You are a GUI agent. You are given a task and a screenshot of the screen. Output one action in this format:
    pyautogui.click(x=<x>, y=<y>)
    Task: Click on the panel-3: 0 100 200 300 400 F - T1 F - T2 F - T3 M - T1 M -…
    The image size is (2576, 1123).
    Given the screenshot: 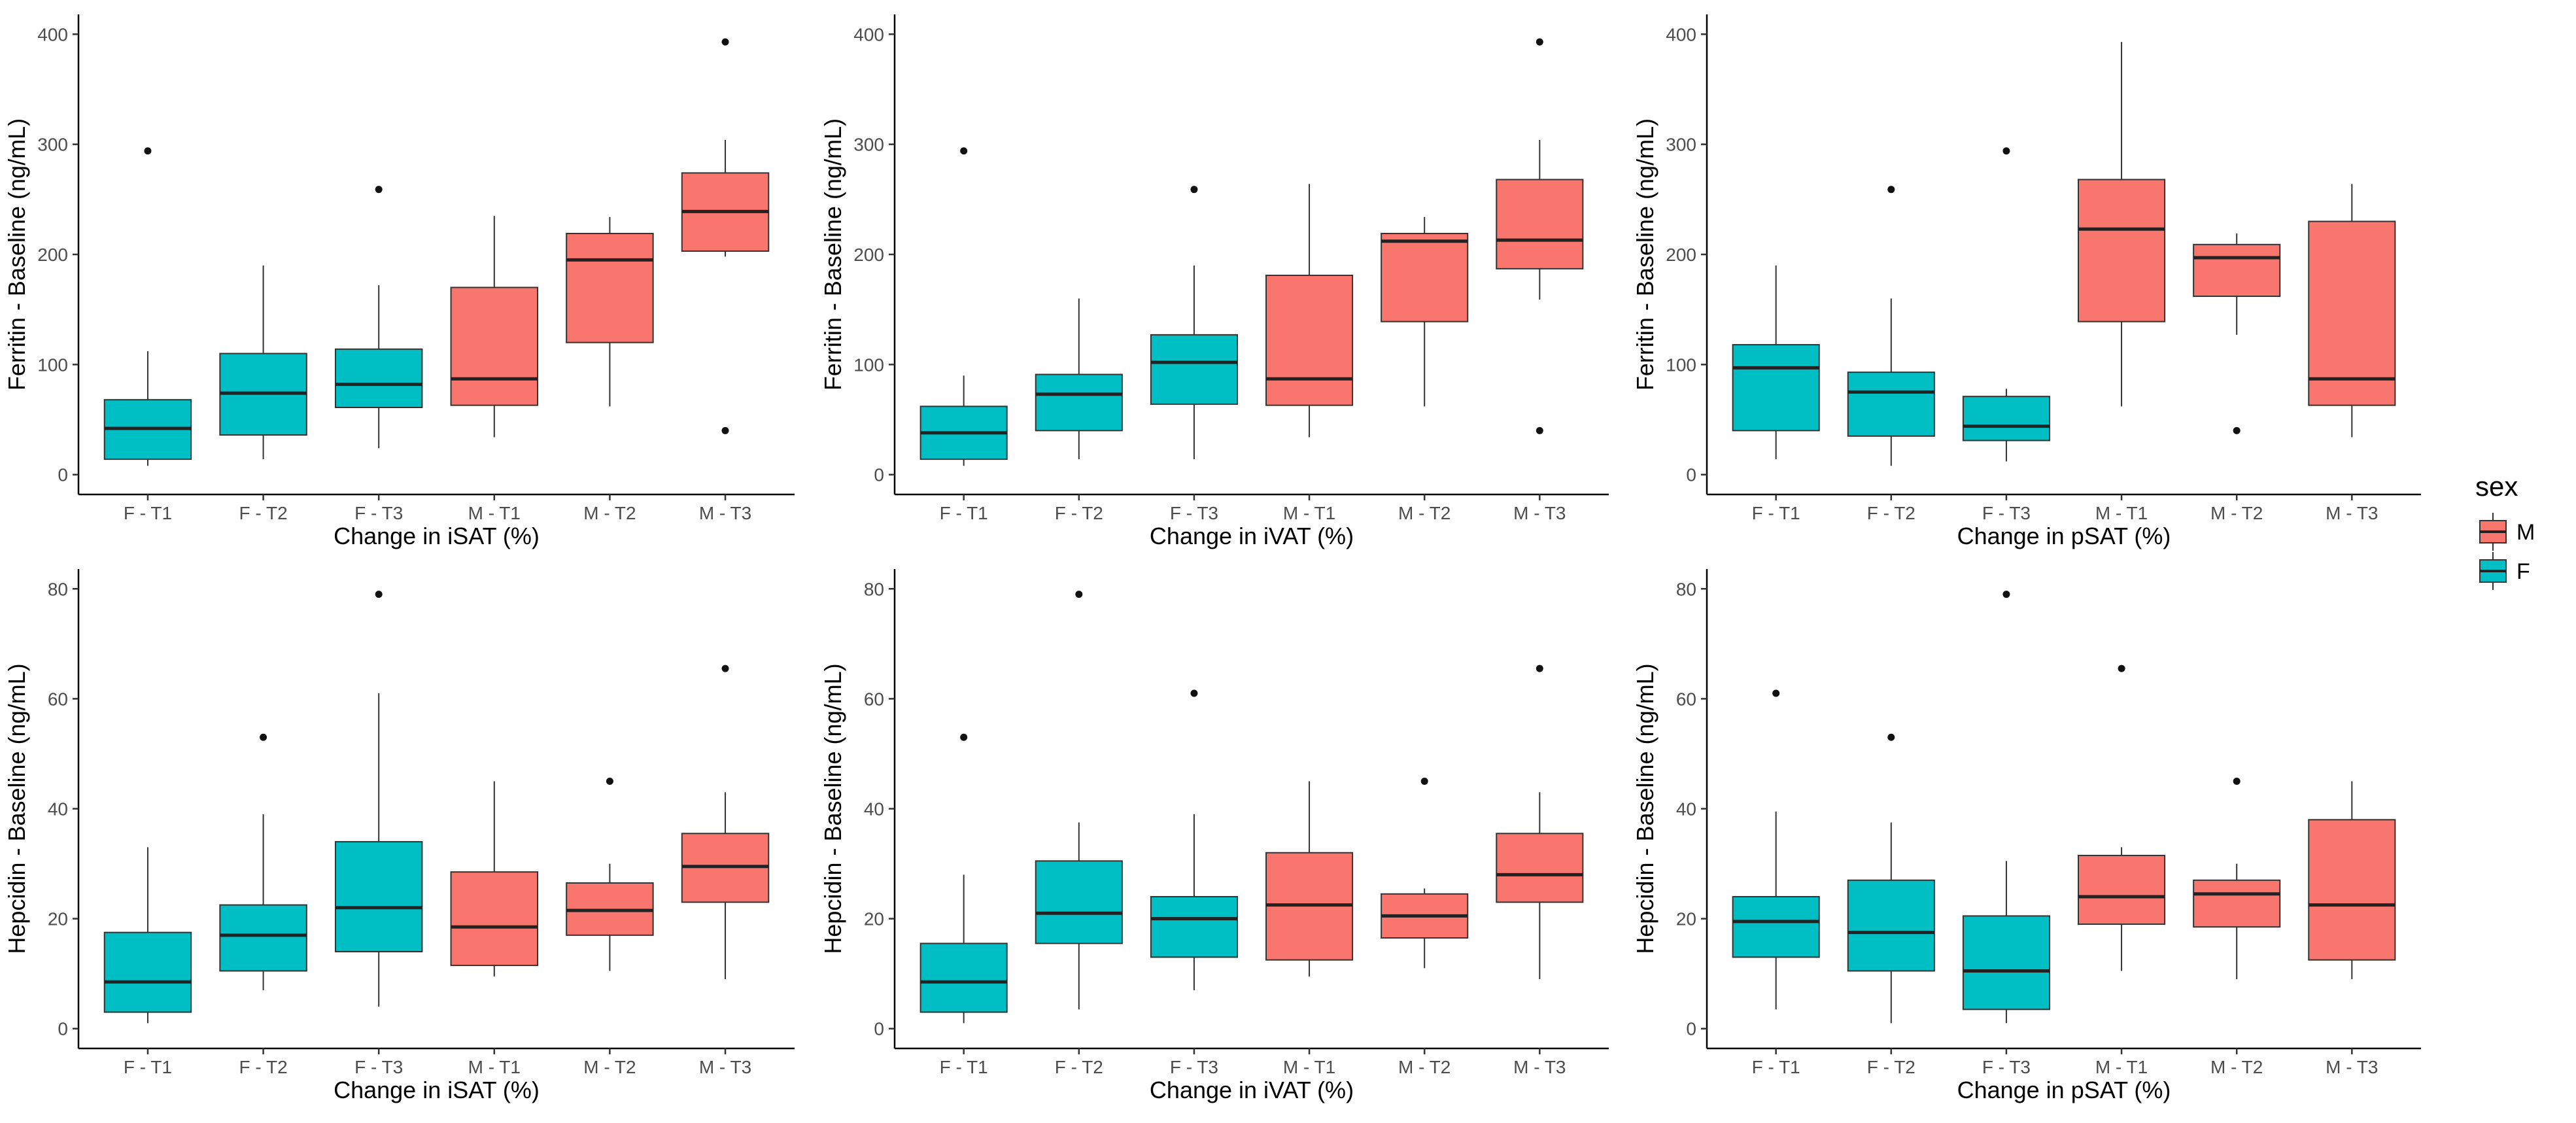 What is the action you would take?
    pyautogui.click(x=2027, y=281)
    